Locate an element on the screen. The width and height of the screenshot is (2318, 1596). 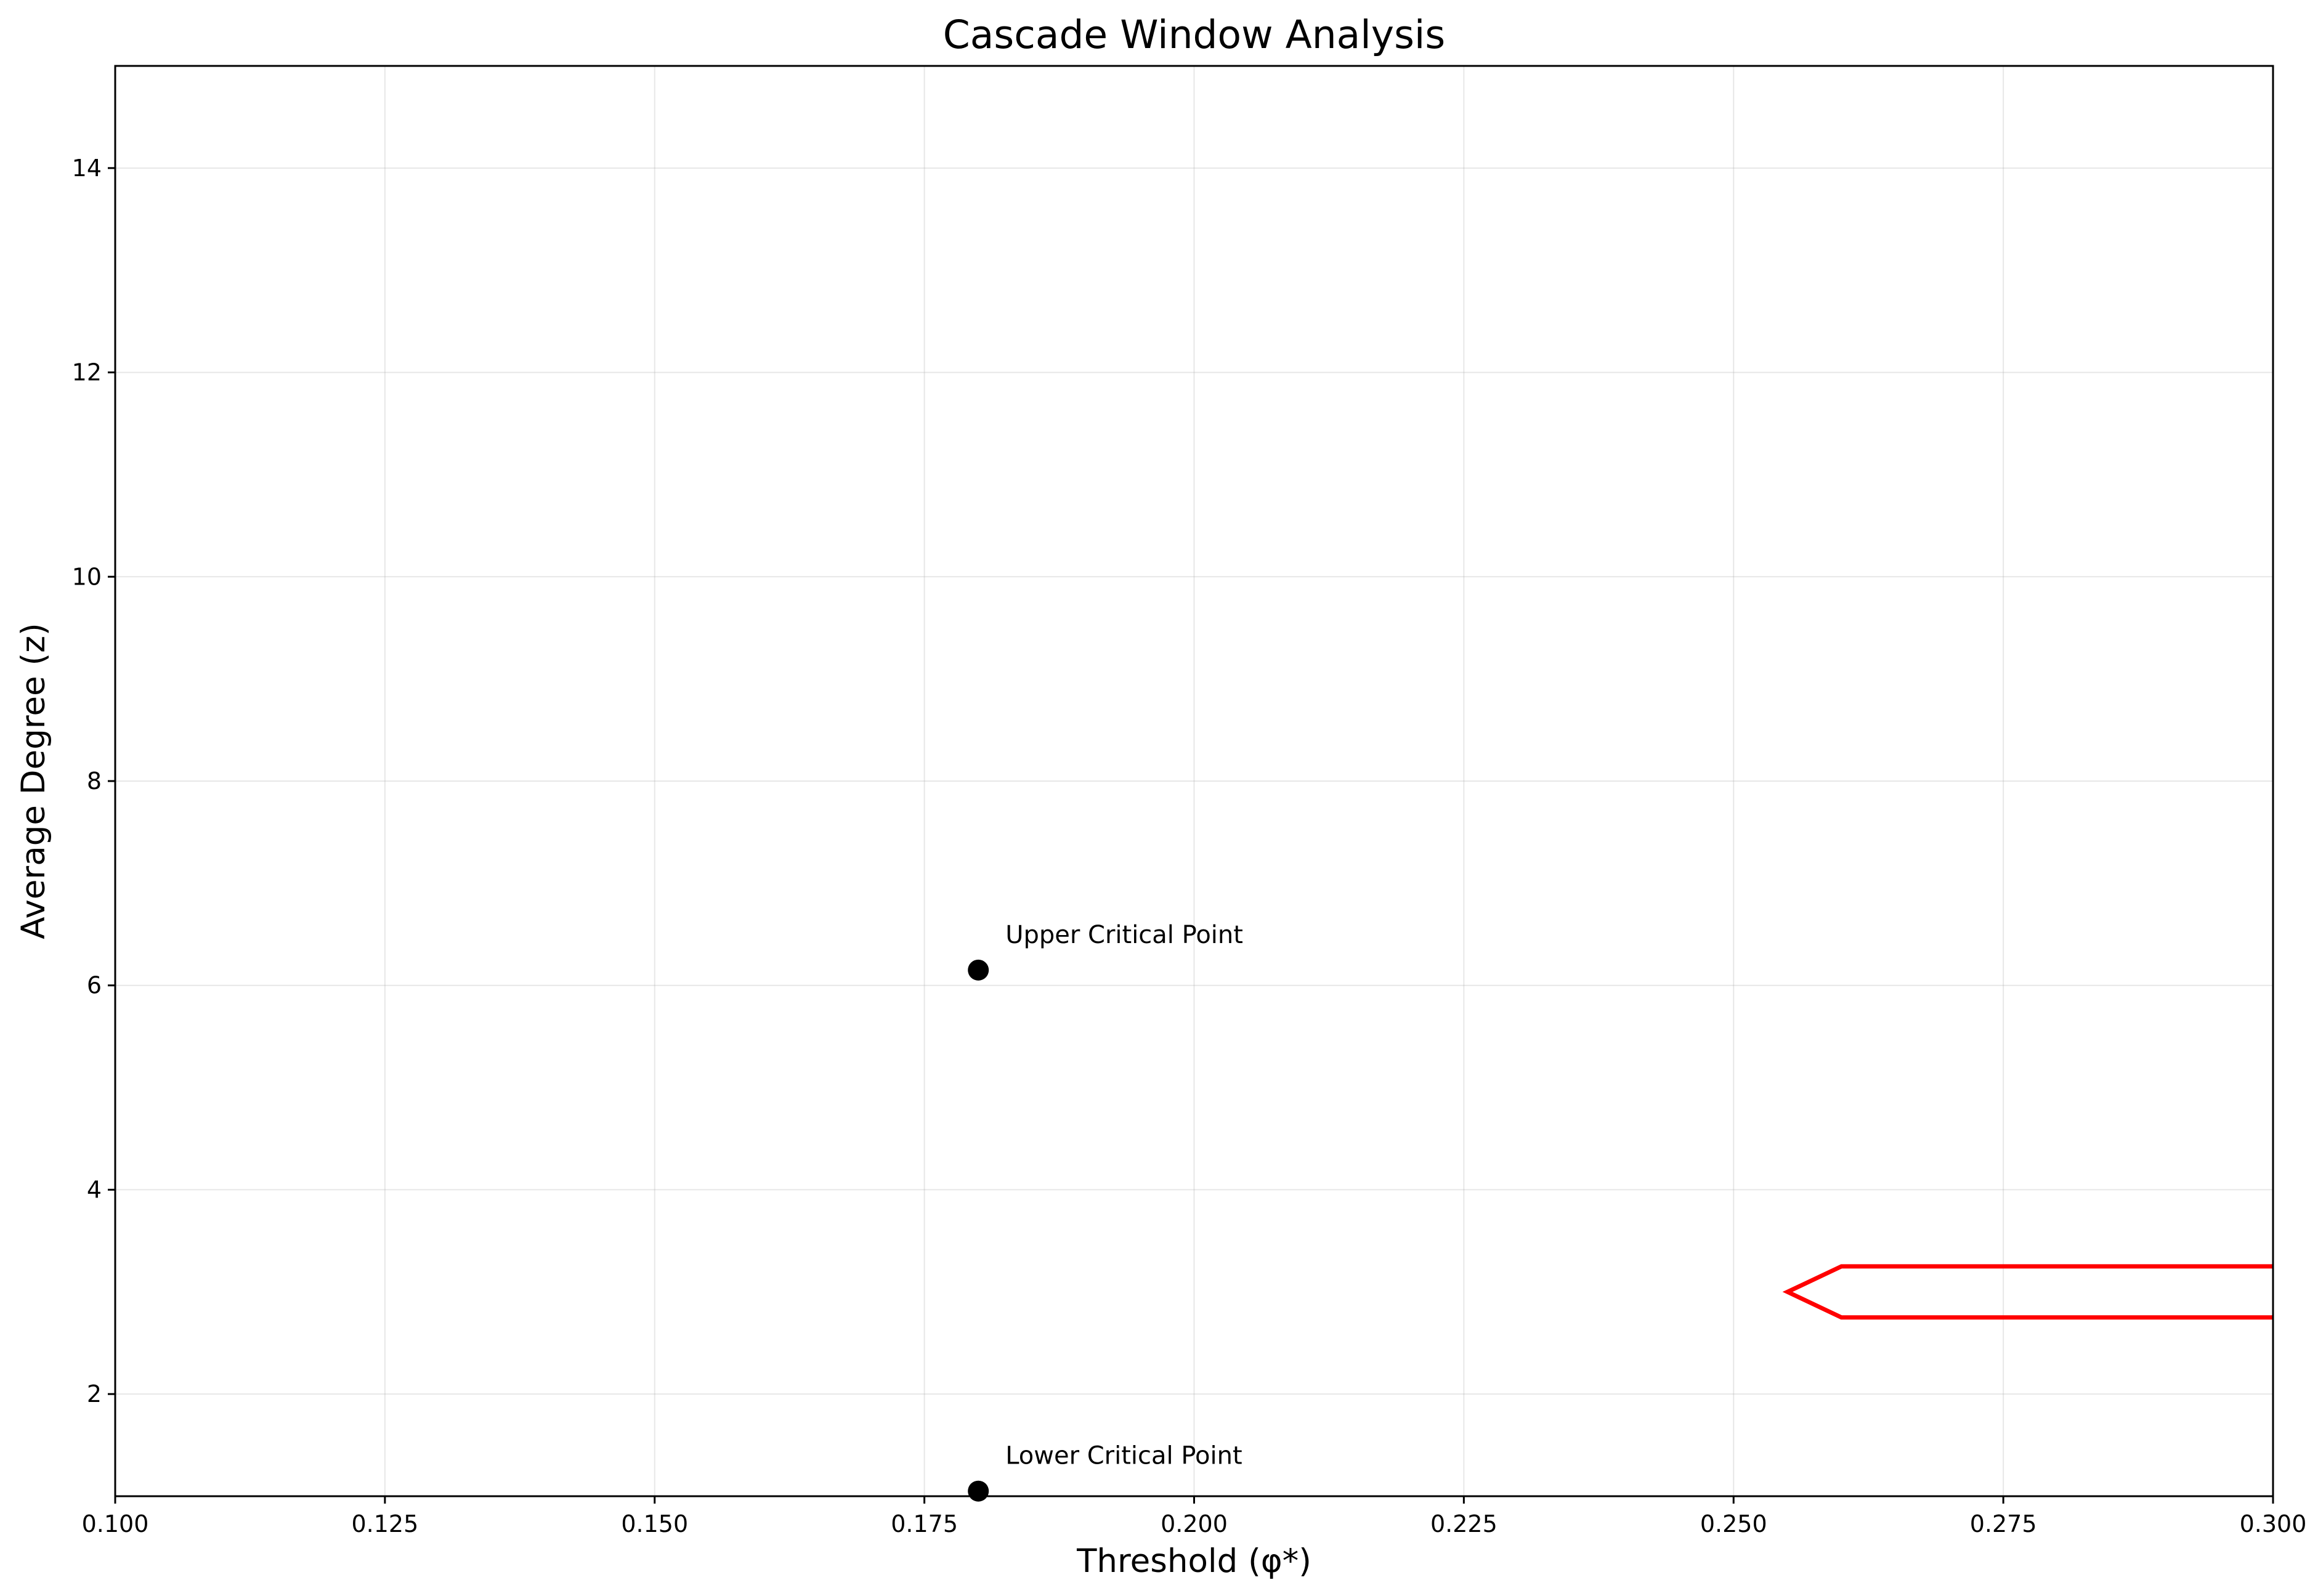
y-tick-label: 14 is located at coordinates (87, 168).